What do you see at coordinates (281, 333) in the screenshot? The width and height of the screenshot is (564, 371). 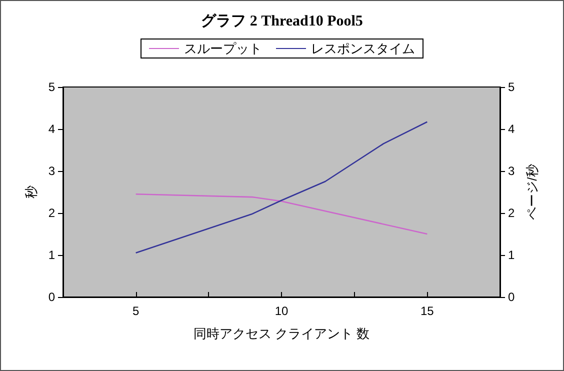 I see `x-axis-title: 同時アクセス クライアント 数` at bounding box center [281, 333].